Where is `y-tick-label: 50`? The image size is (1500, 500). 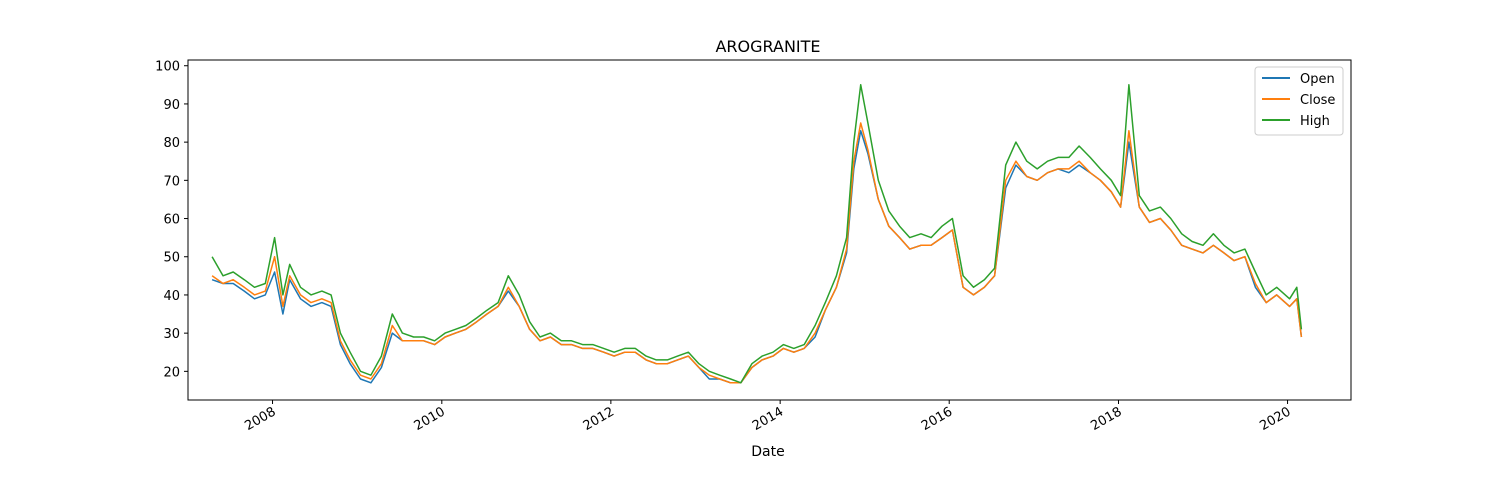 y-tick-label: 50 is located at coordinates (171, 258).